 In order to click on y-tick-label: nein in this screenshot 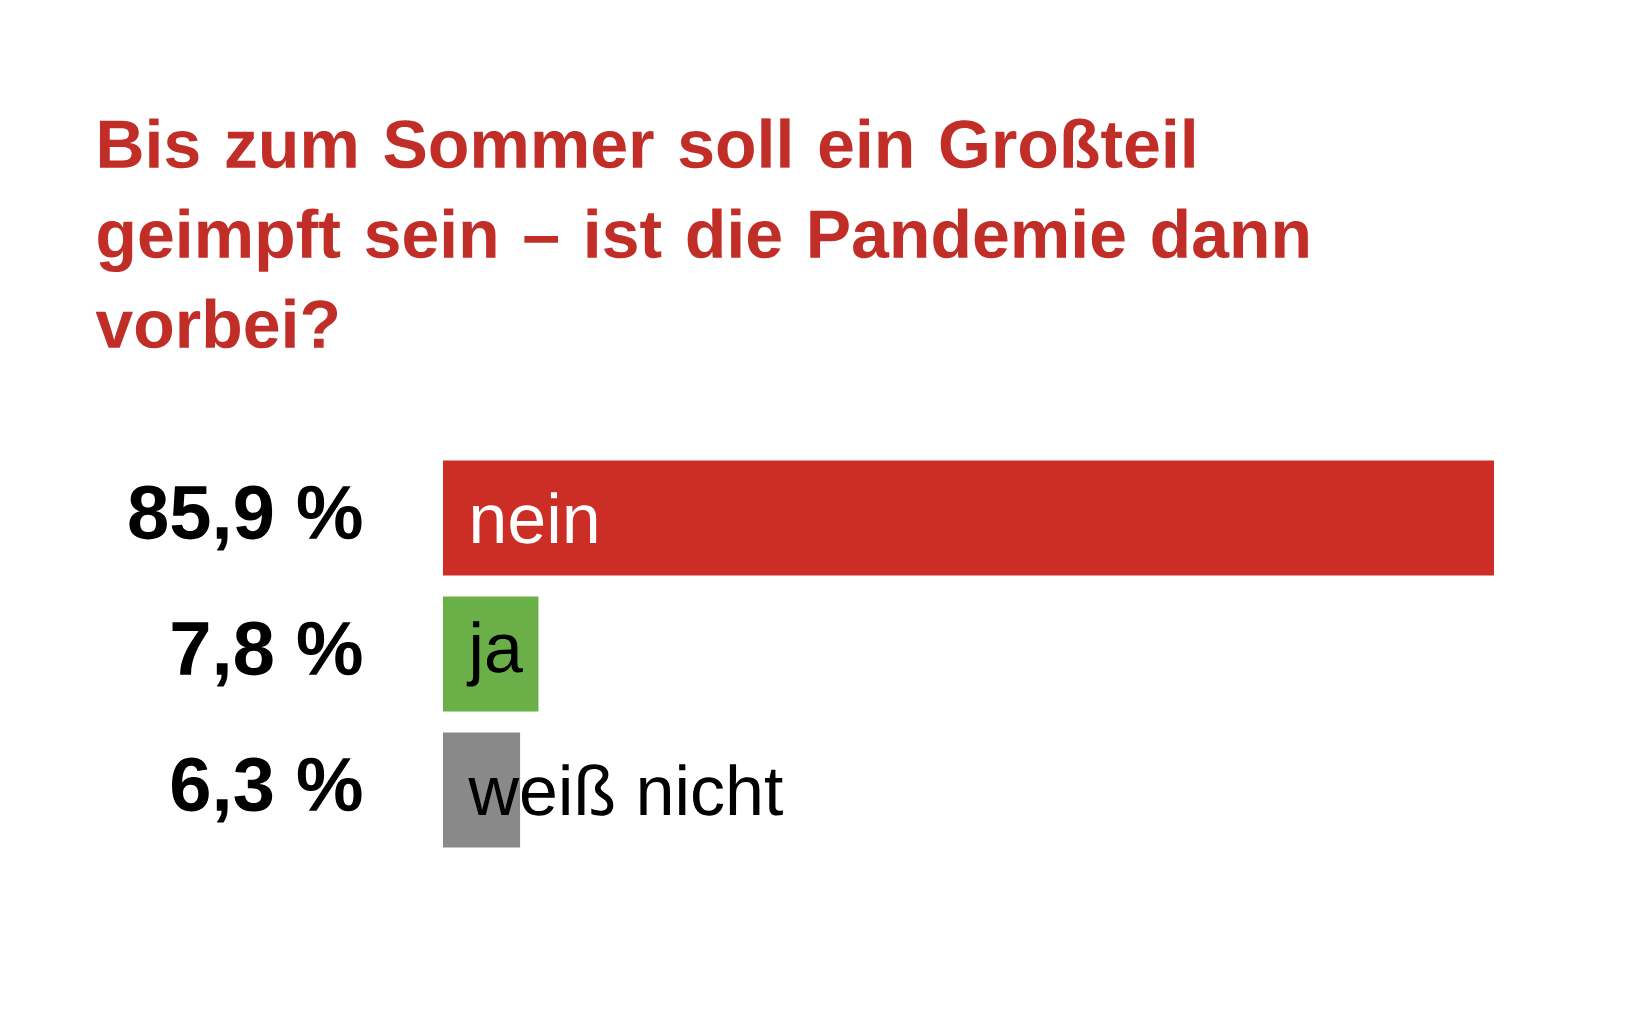, I will do `click(535, 518)`.